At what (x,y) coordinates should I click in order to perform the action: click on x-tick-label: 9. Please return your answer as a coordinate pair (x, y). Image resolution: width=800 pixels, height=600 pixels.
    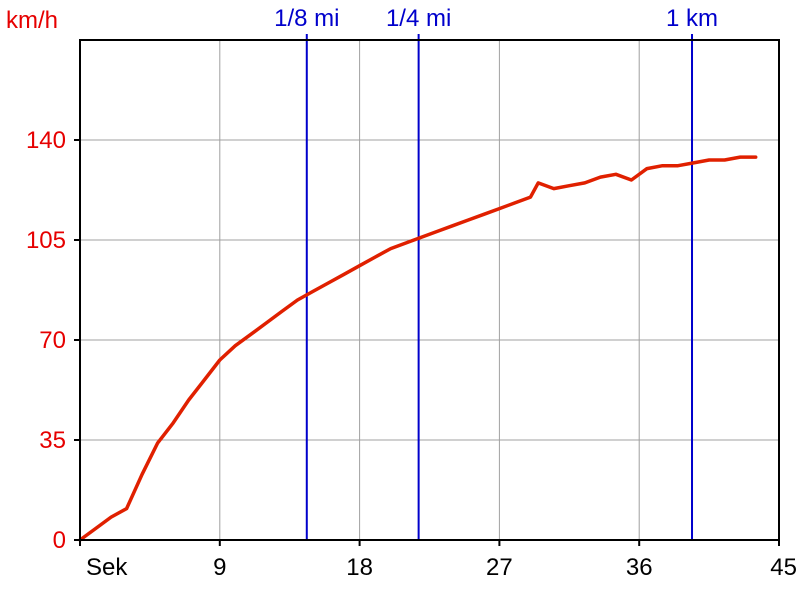
    Looking at the image, I should click on (219, 567).